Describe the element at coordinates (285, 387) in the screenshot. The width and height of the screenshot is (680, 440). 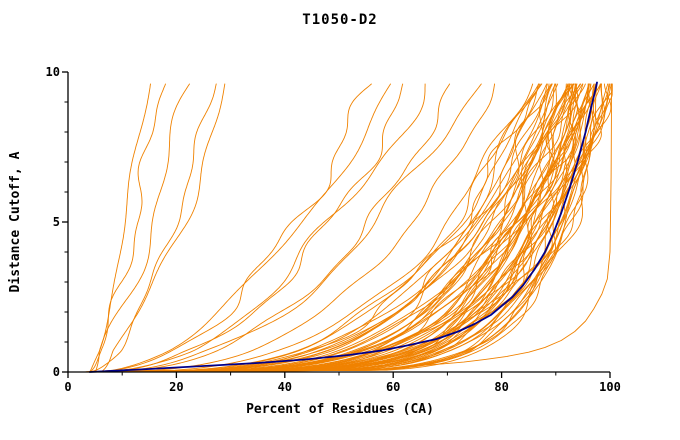
I see `x-tick-label: 40` at that location.